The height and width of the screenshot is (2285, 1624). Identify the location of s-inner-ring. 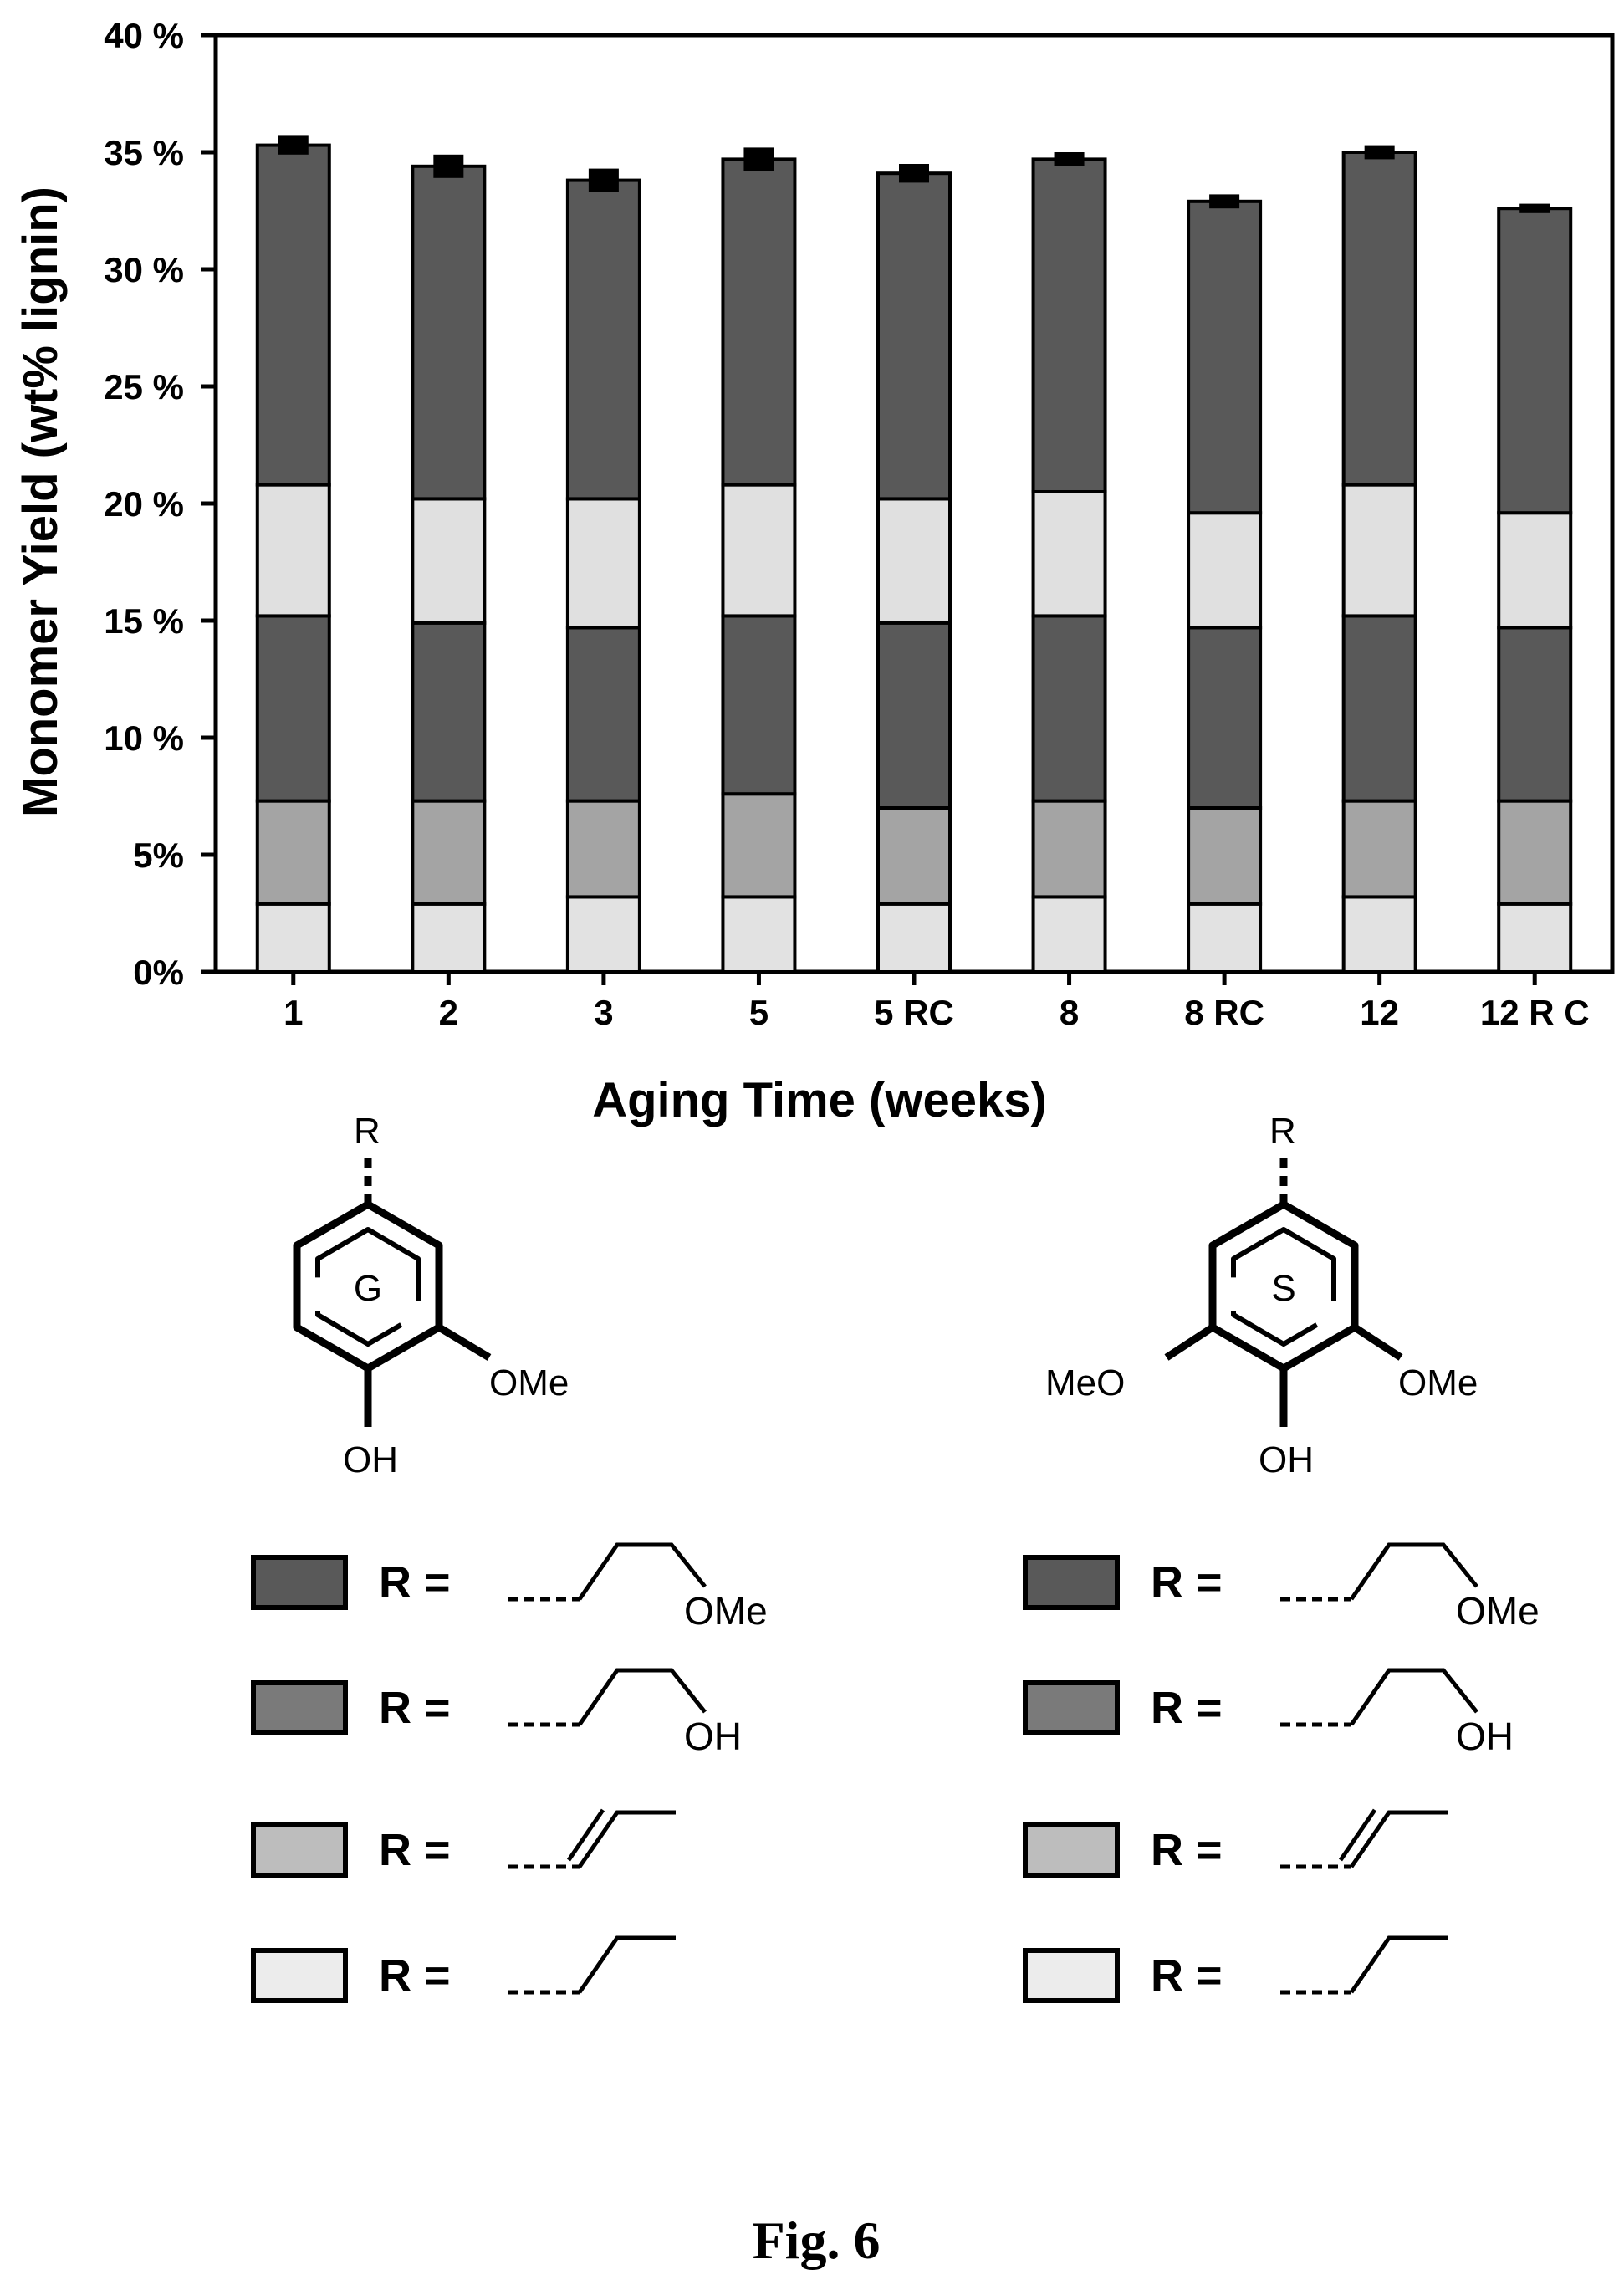
(1283, 1287).